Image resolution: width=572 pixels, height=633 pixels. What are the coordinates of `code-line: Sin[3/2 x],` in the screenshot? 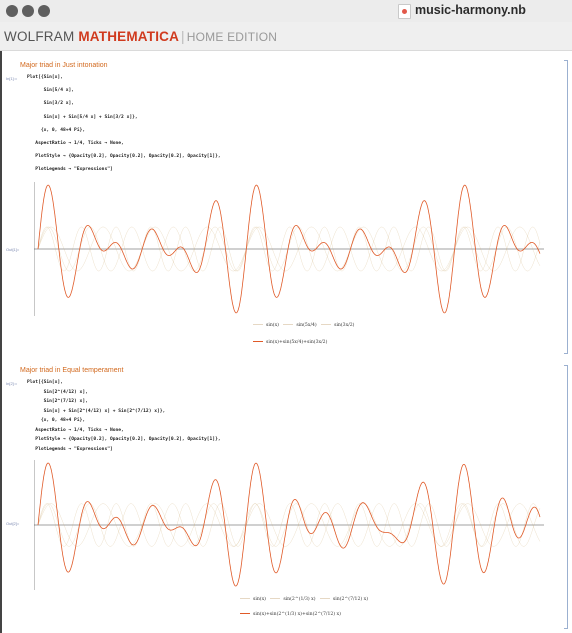 It's located at (51, 104).